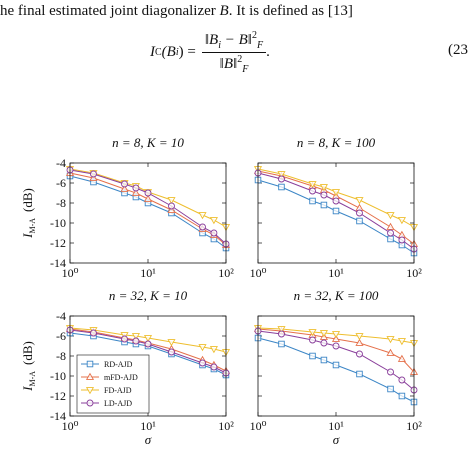  I want to click on equation-number: (23, so click(458, 50).